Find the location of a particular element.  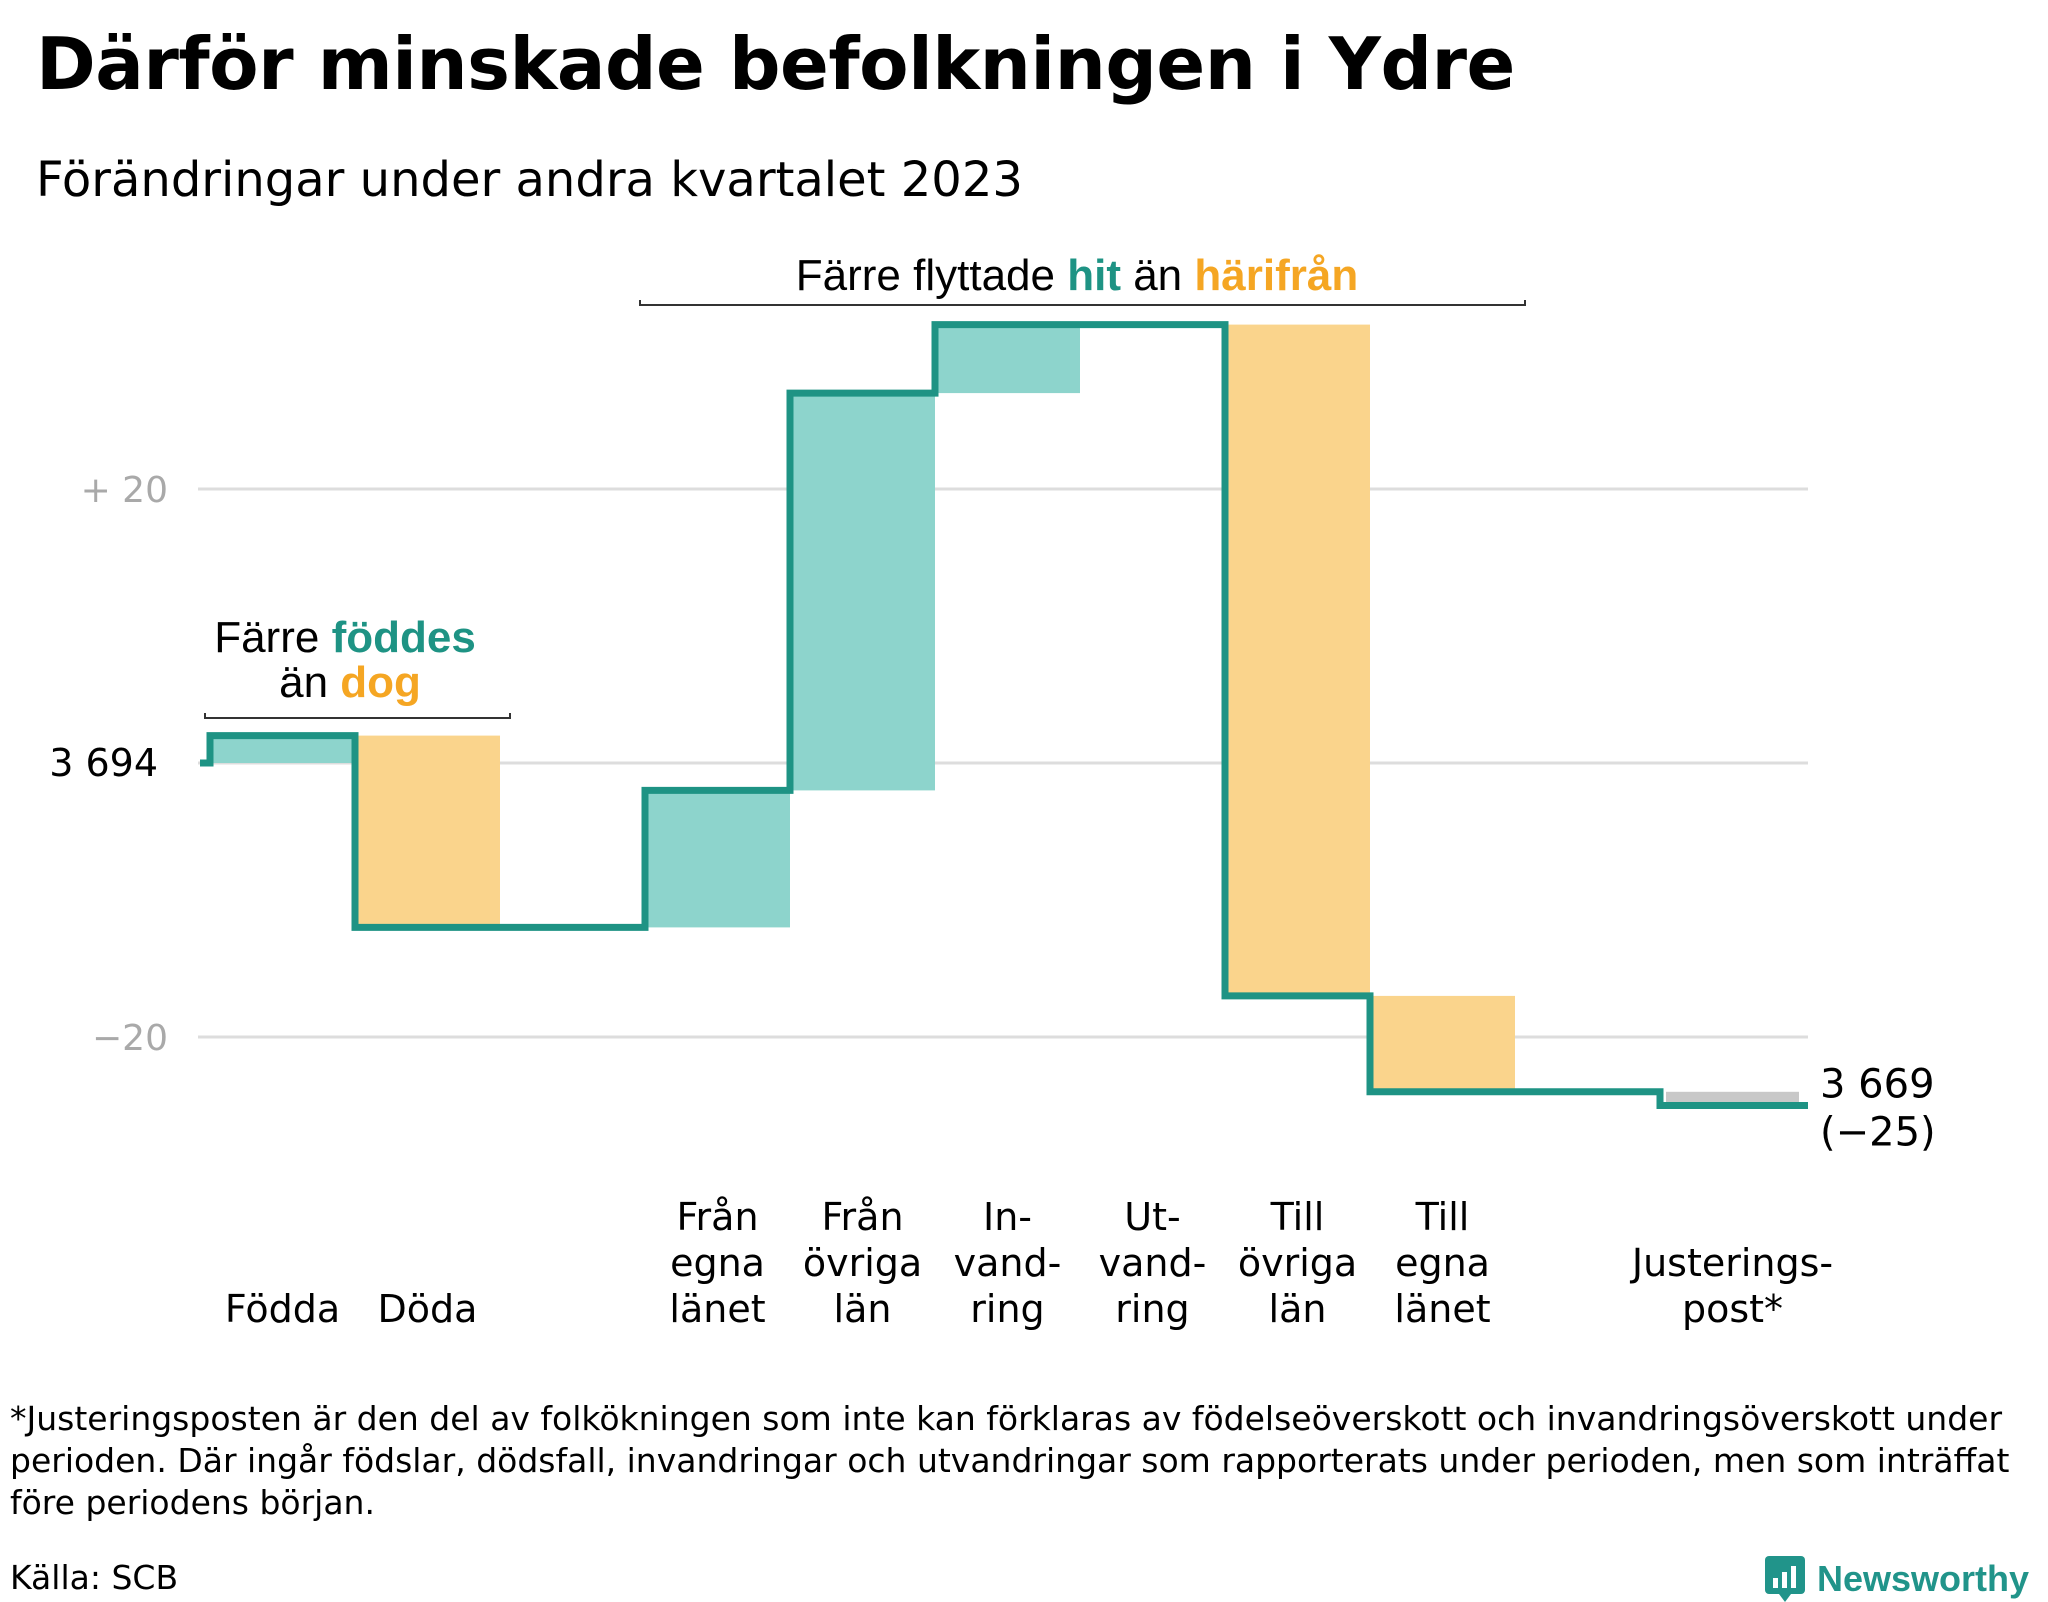

brand-name: Newsworthy is located at coordinates (1923, 1578).